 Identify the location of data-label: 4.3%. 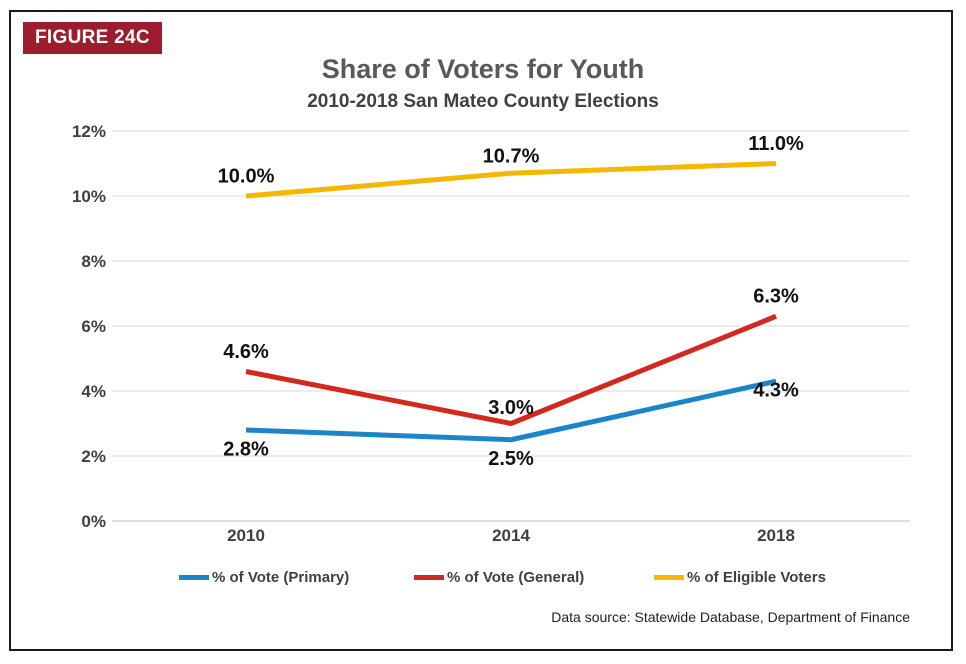
(776, 391).